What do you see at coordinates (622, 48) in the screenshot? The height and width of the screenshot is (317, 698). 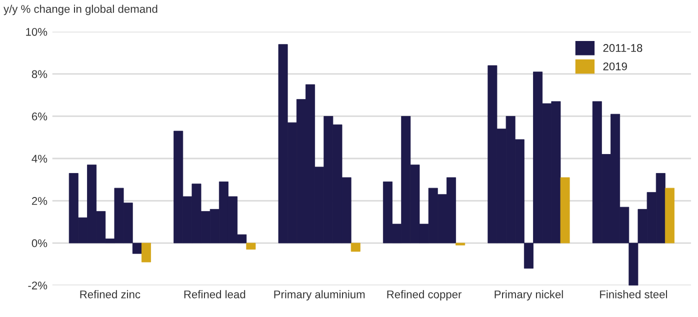 I see `legend-label: 2011-18` at bounding box center [622, 48].